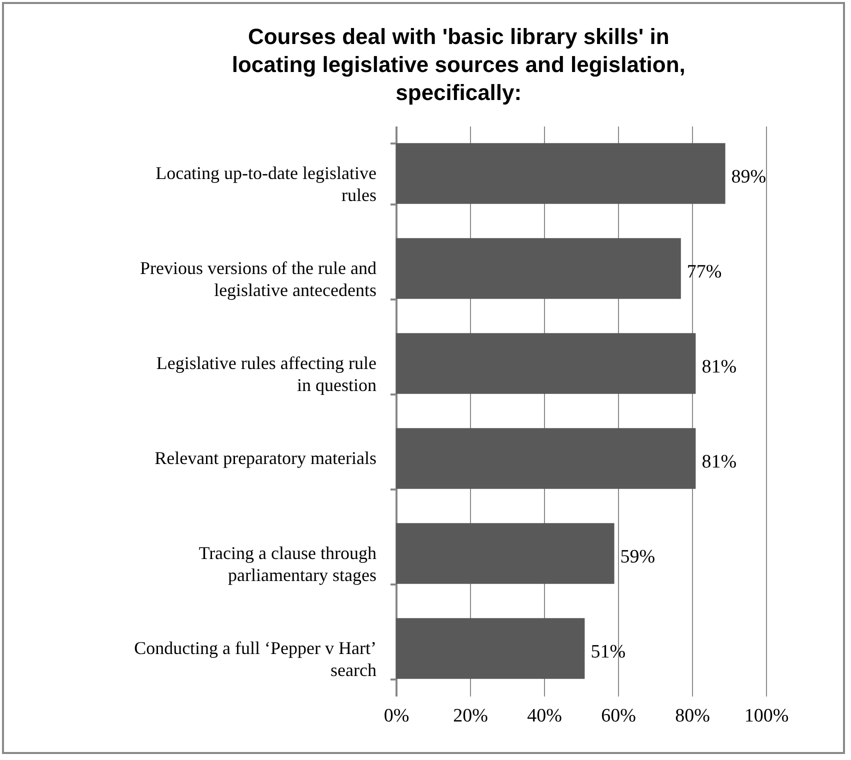 The height and width of the screenshot is (760, 851). Describe the element at coordinates (766, 716) in the screenshot. I see `x-tick-label: 100%` at that location.